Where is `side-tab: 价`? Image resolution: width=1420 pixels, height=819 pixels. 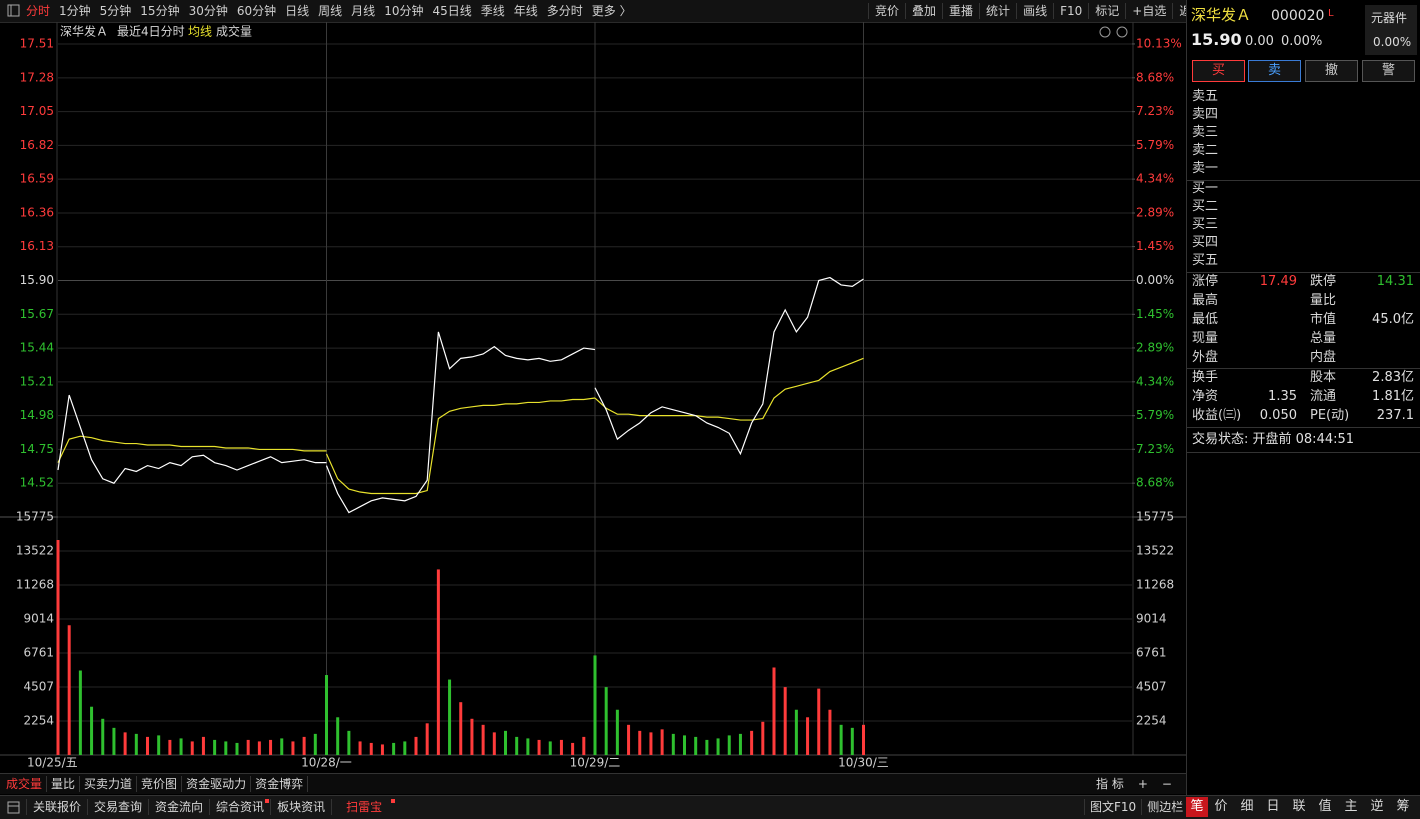 side-tab: 价 is located at coordinates (1221, 806).